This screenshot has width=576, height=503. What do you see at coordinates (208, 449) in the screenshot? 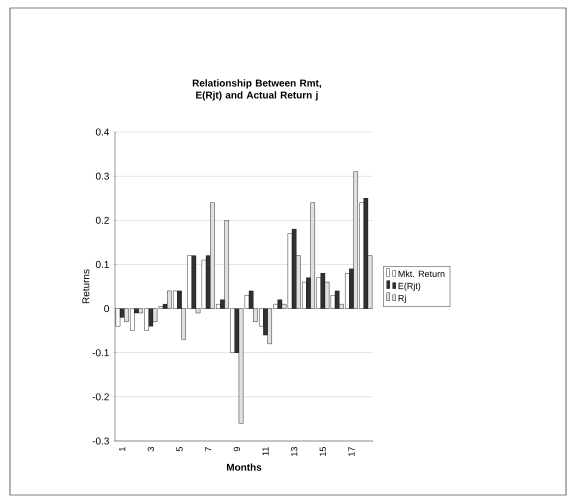
I see `x-tick-label: 7` at bounding box center [208, 449].